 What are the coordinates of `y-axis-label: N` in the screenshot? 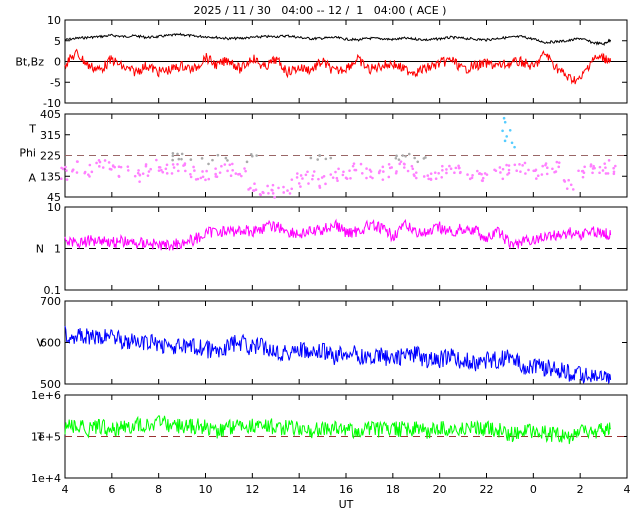 It's located at (40, 249).